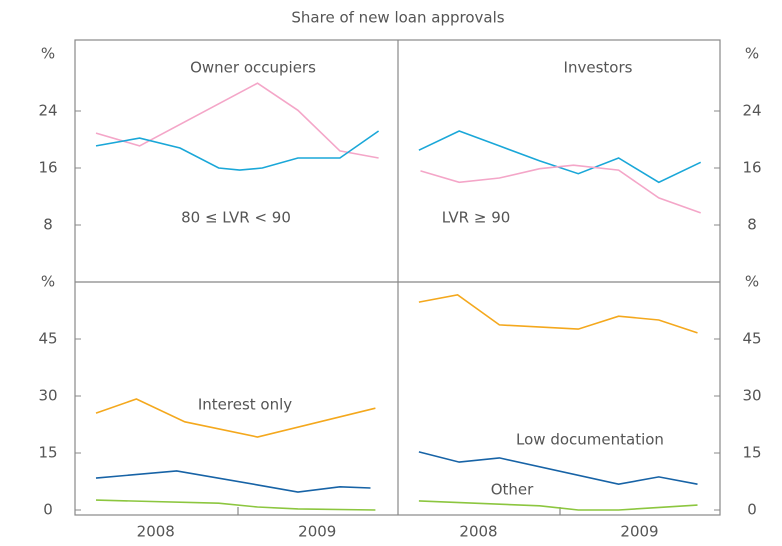 The height and width of the screenshot is (546, 782). I want to click on annotation: LVR ≥ 90, so click(476, 218).